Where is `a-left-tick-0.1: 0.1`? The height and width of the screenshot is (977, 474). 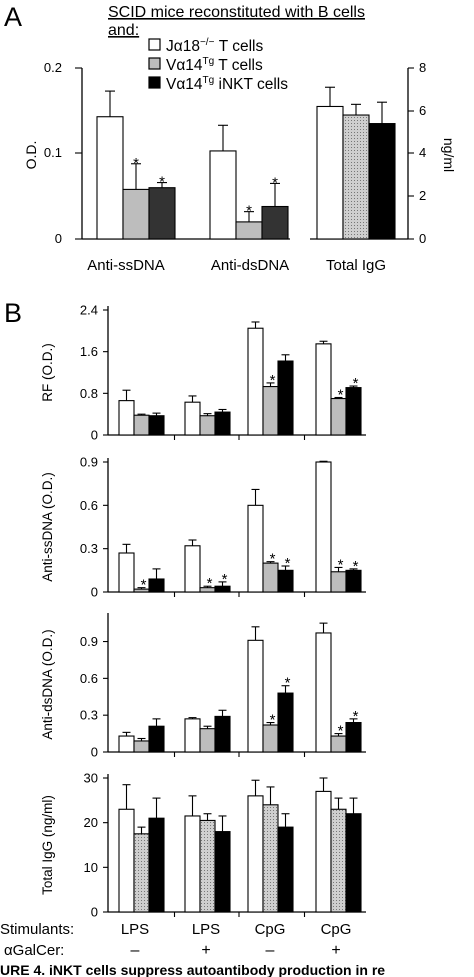
a-left-tick-0.1: 0.1 is located at coordinates (53, 152).